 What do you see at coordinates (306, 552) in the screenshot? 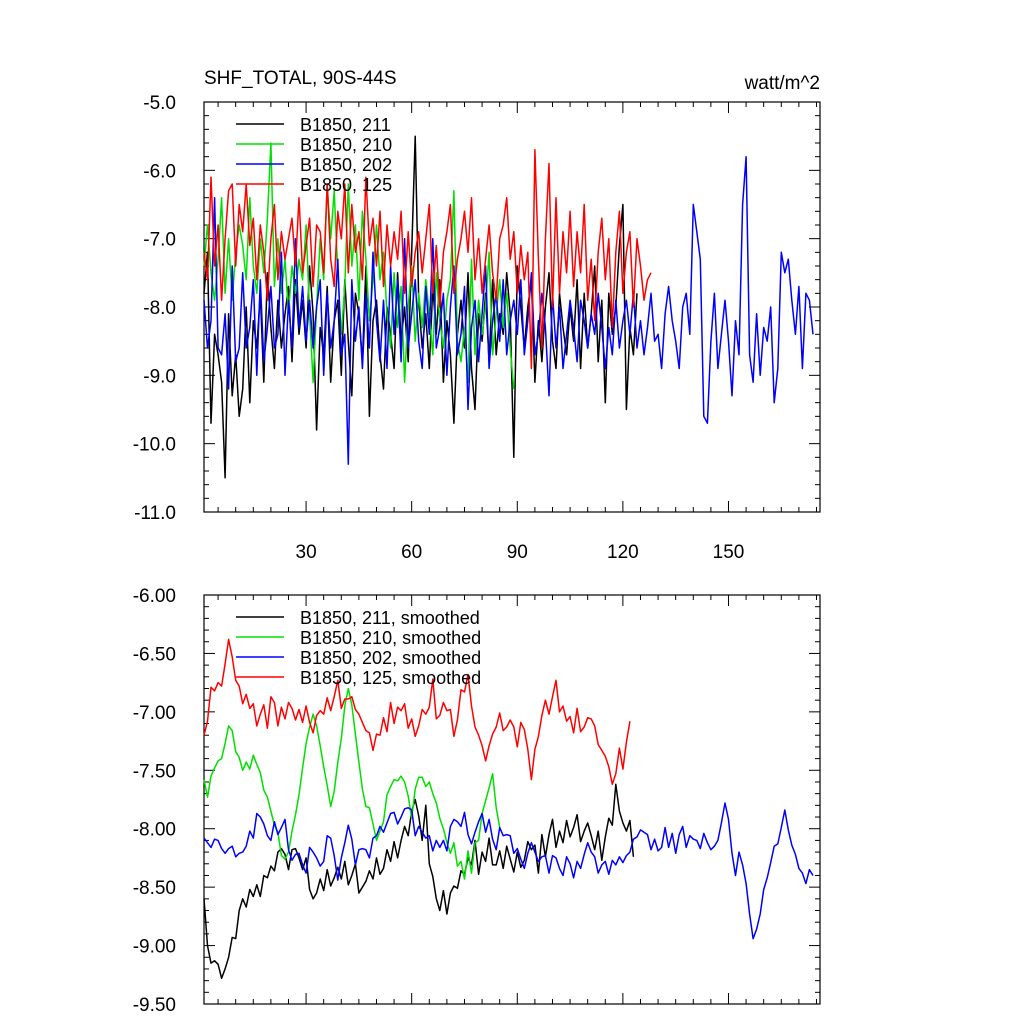
I see `x-tick-label: 30` at bounding box center [306, 552].